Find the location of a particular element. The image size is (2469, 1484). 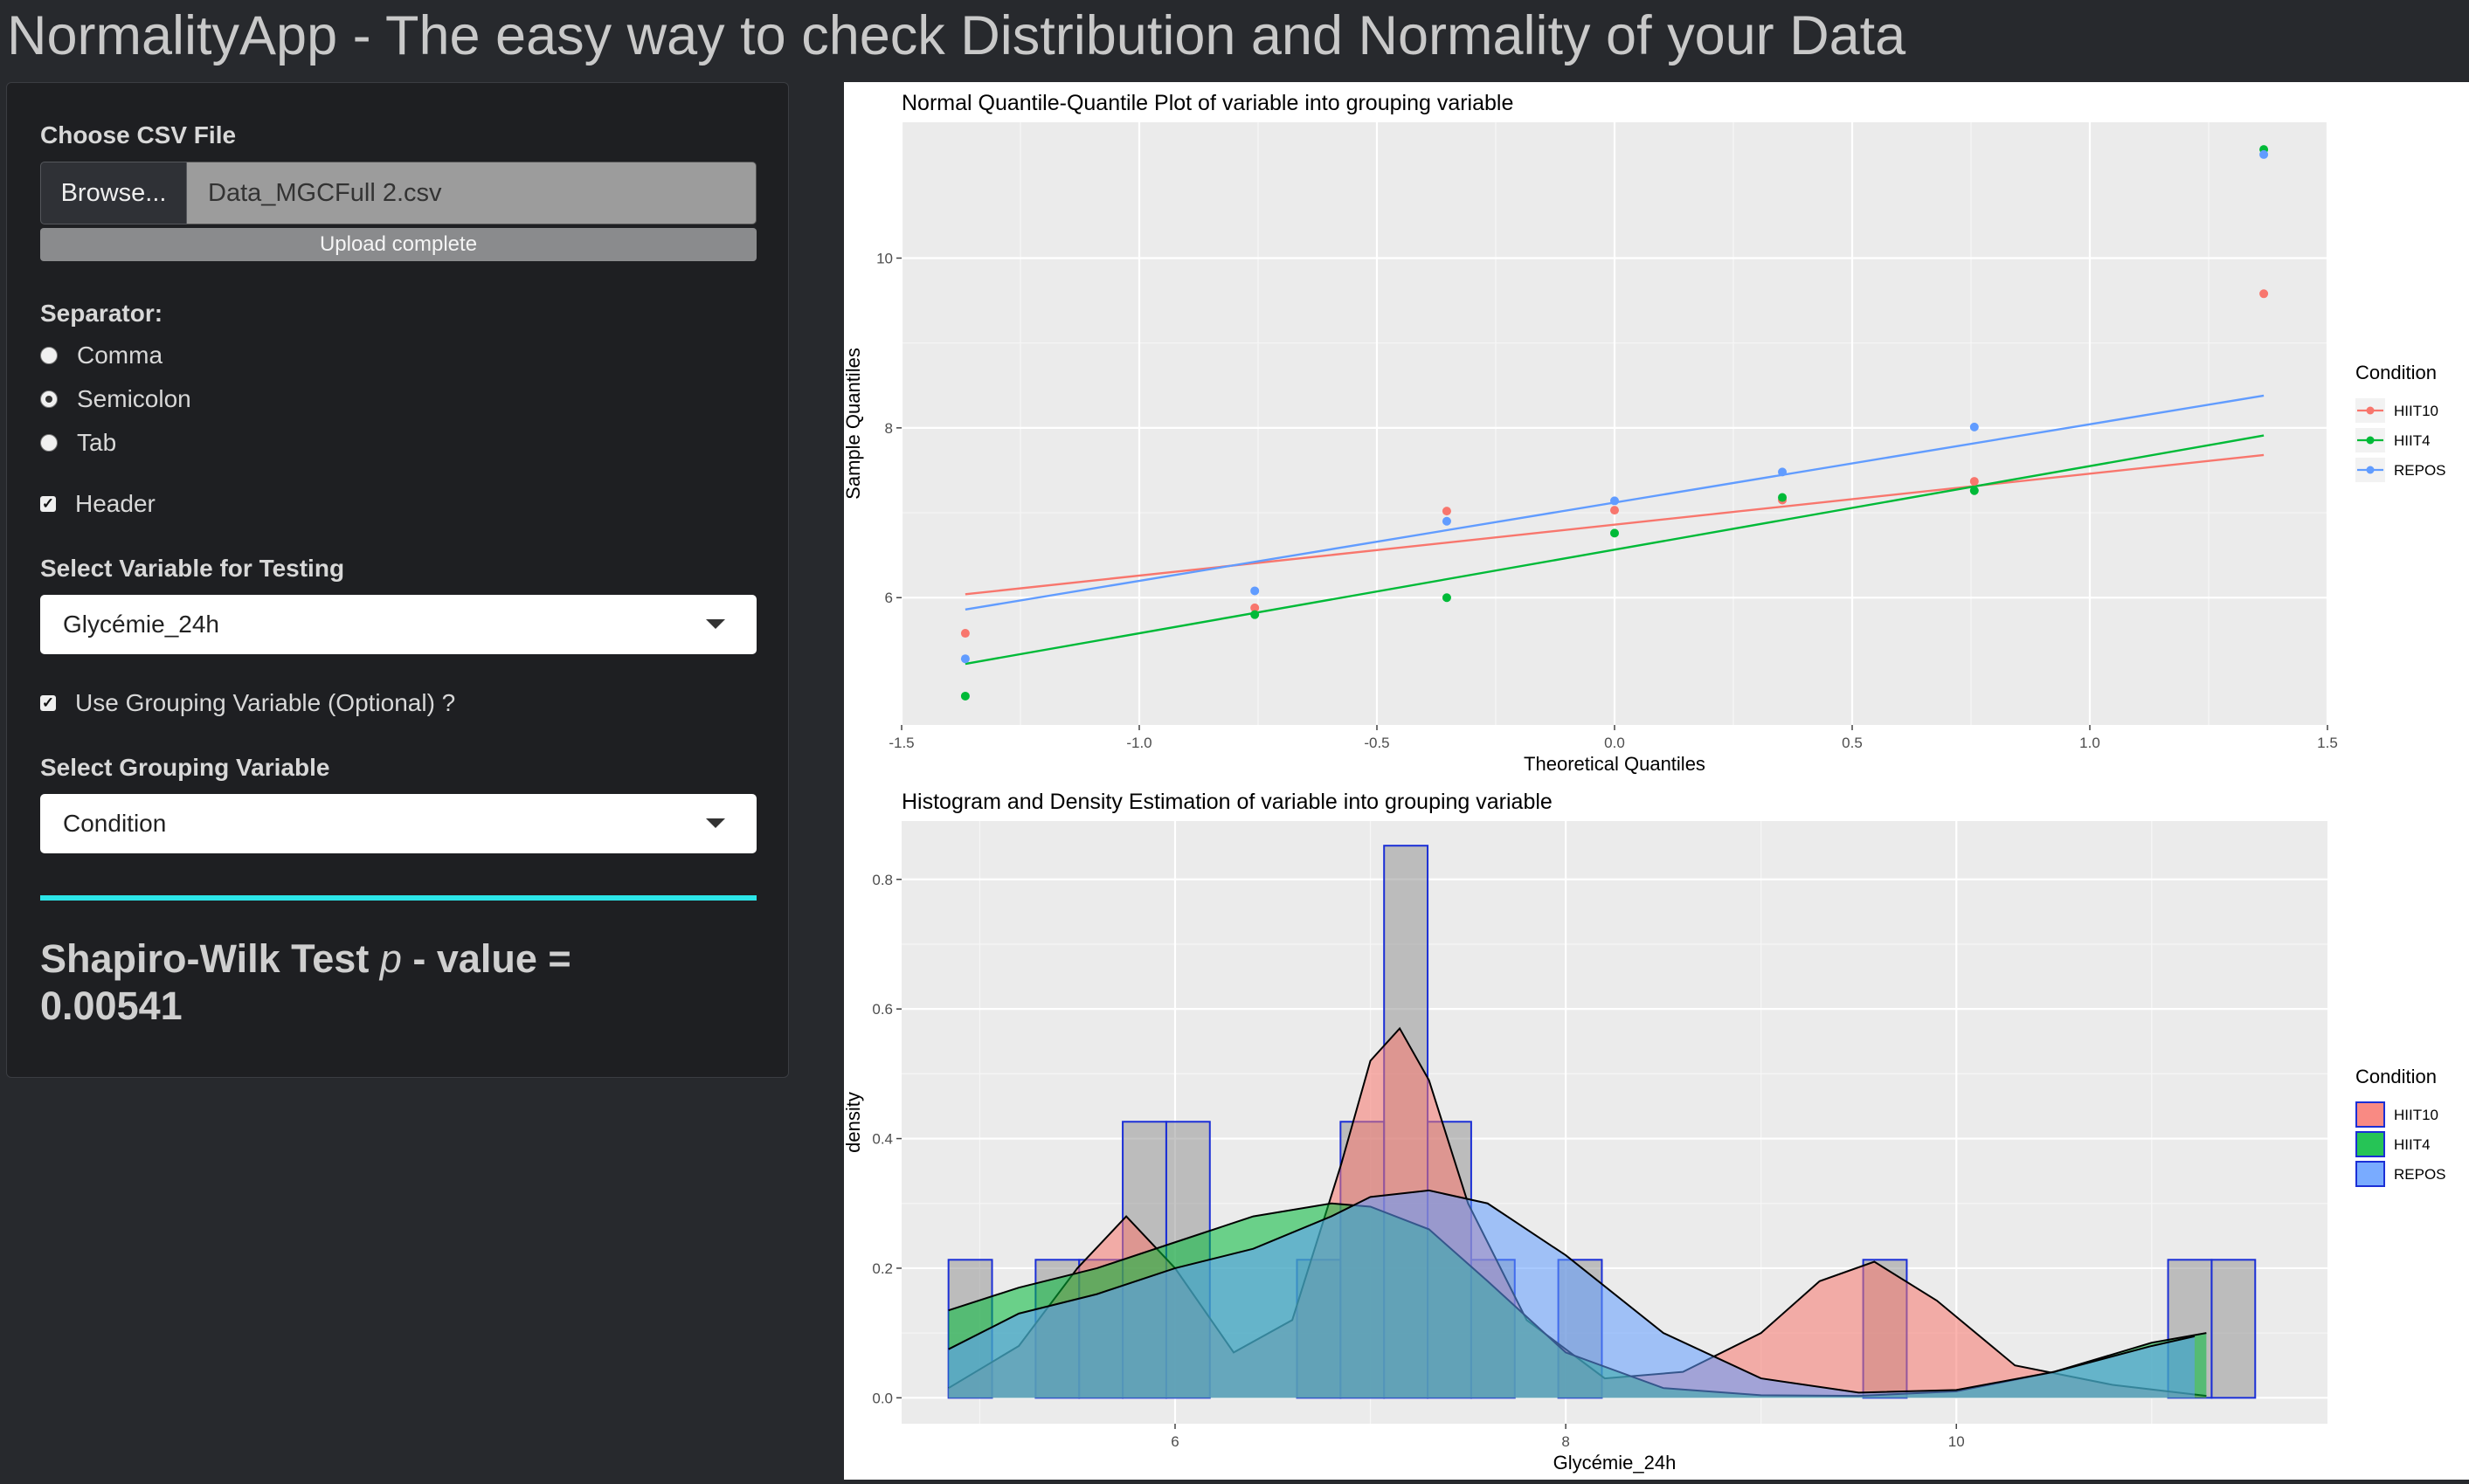

header-checkbox: ✓ Header is located at coordinates (98, 504).